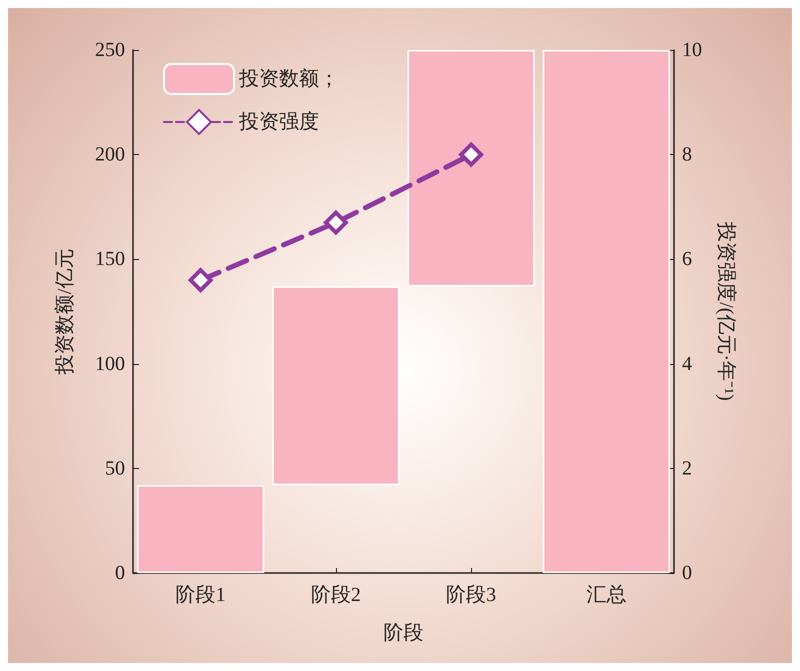 This screenshot has height=671, width=800. I want to click on y2-tick-label: 8, so click(687, 155).